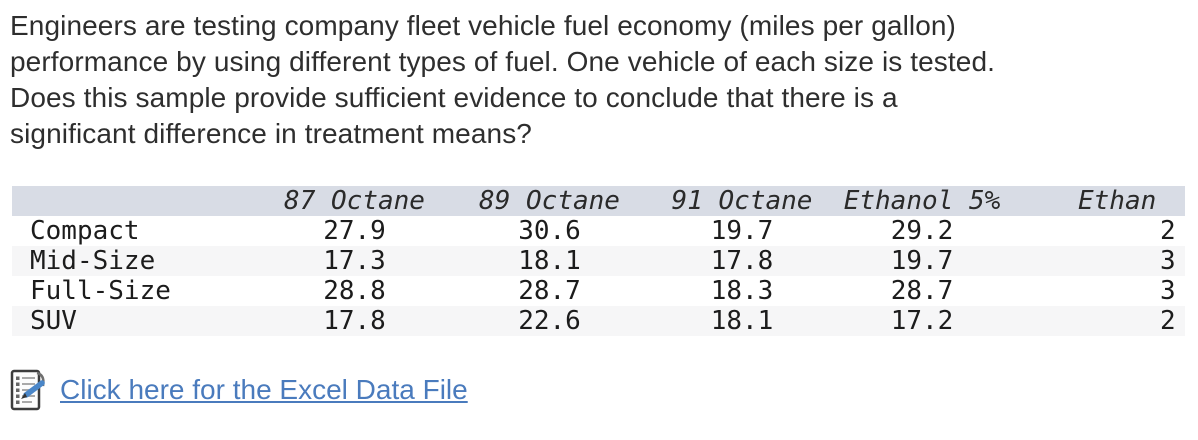  I want to click on table-row-mid-size: Mid-Size 17.3 18.1 17.8 19.7 3, so click(598, 261).